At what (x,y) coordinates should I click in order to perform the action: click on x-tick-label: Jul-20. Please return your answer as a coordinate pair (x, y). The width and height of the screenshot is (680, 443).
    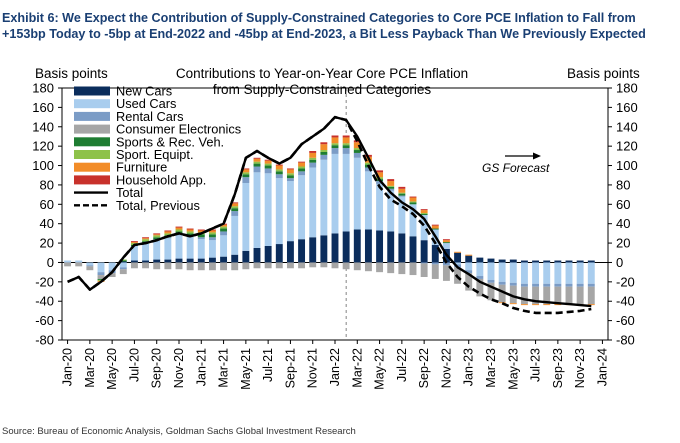
    Looking at the image, I should click on (134, 365).